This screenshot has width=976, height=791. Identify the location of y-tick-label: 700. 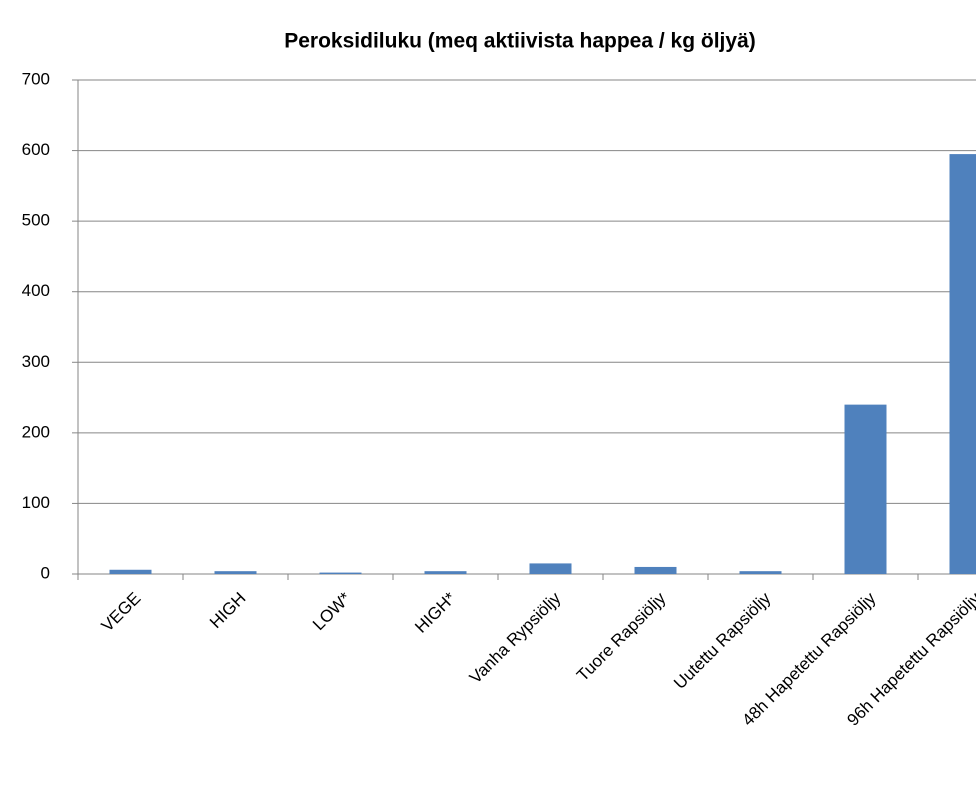
(36, 78).